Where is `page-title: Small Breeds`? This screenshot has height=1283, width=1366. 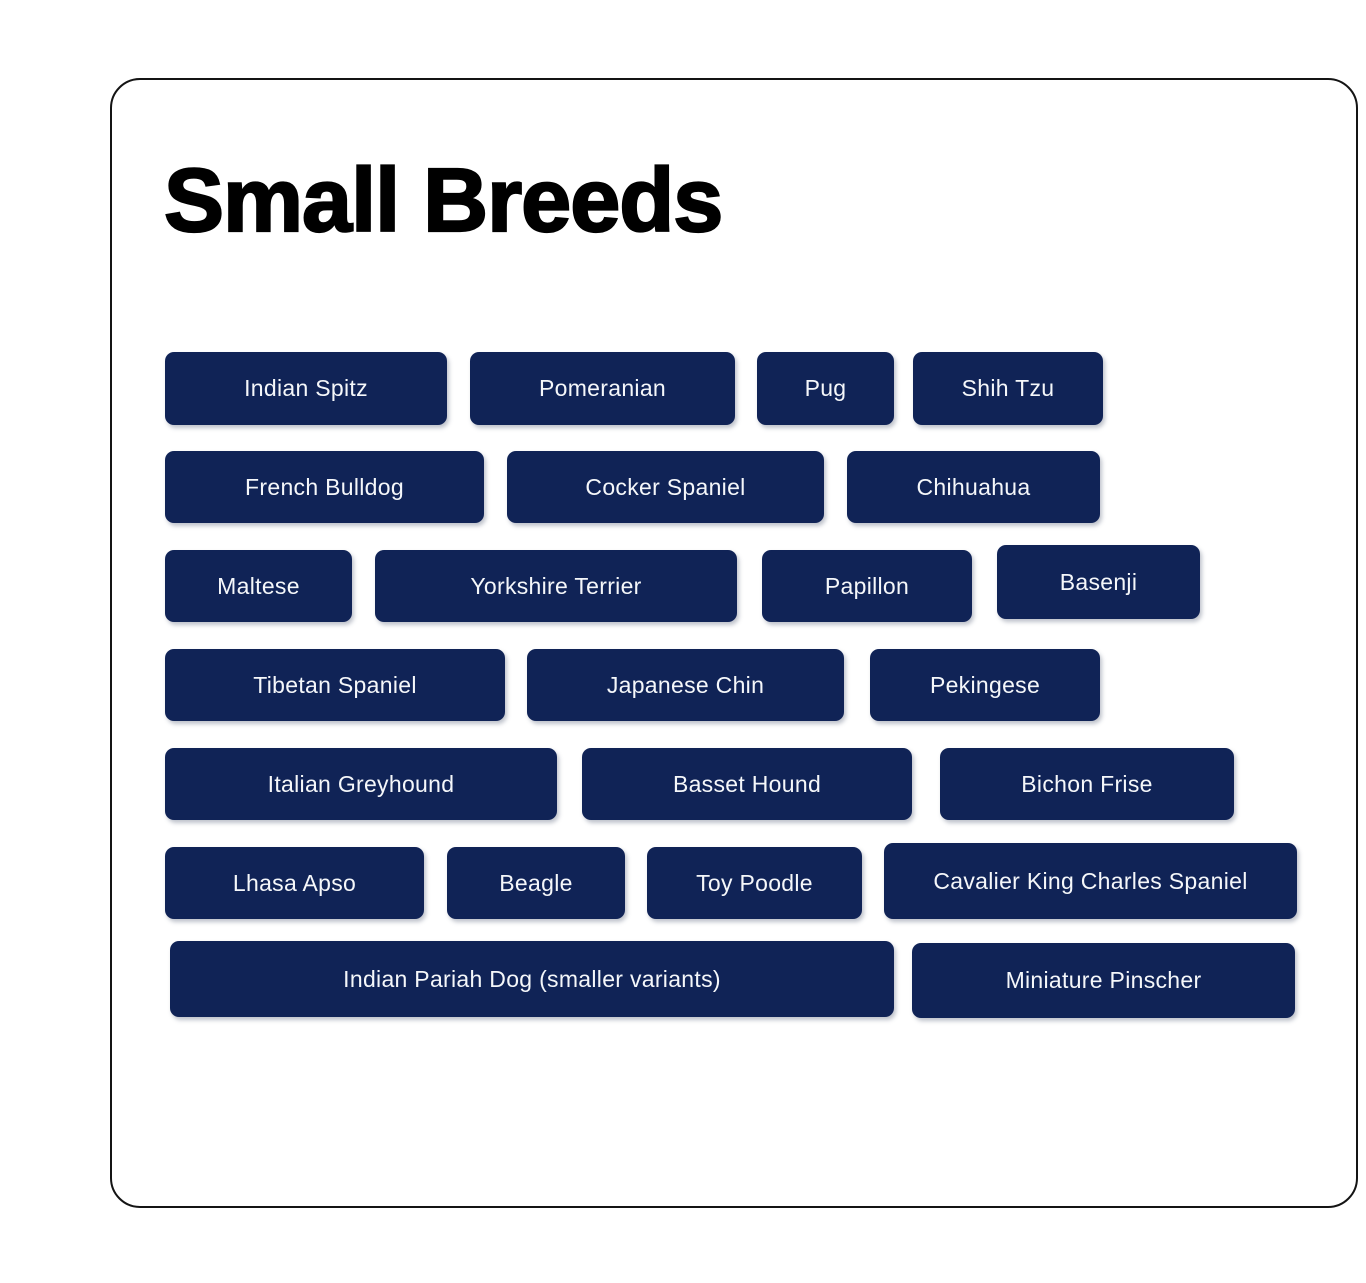
page-title: Small Breeds is located at coordinates (443, 201).